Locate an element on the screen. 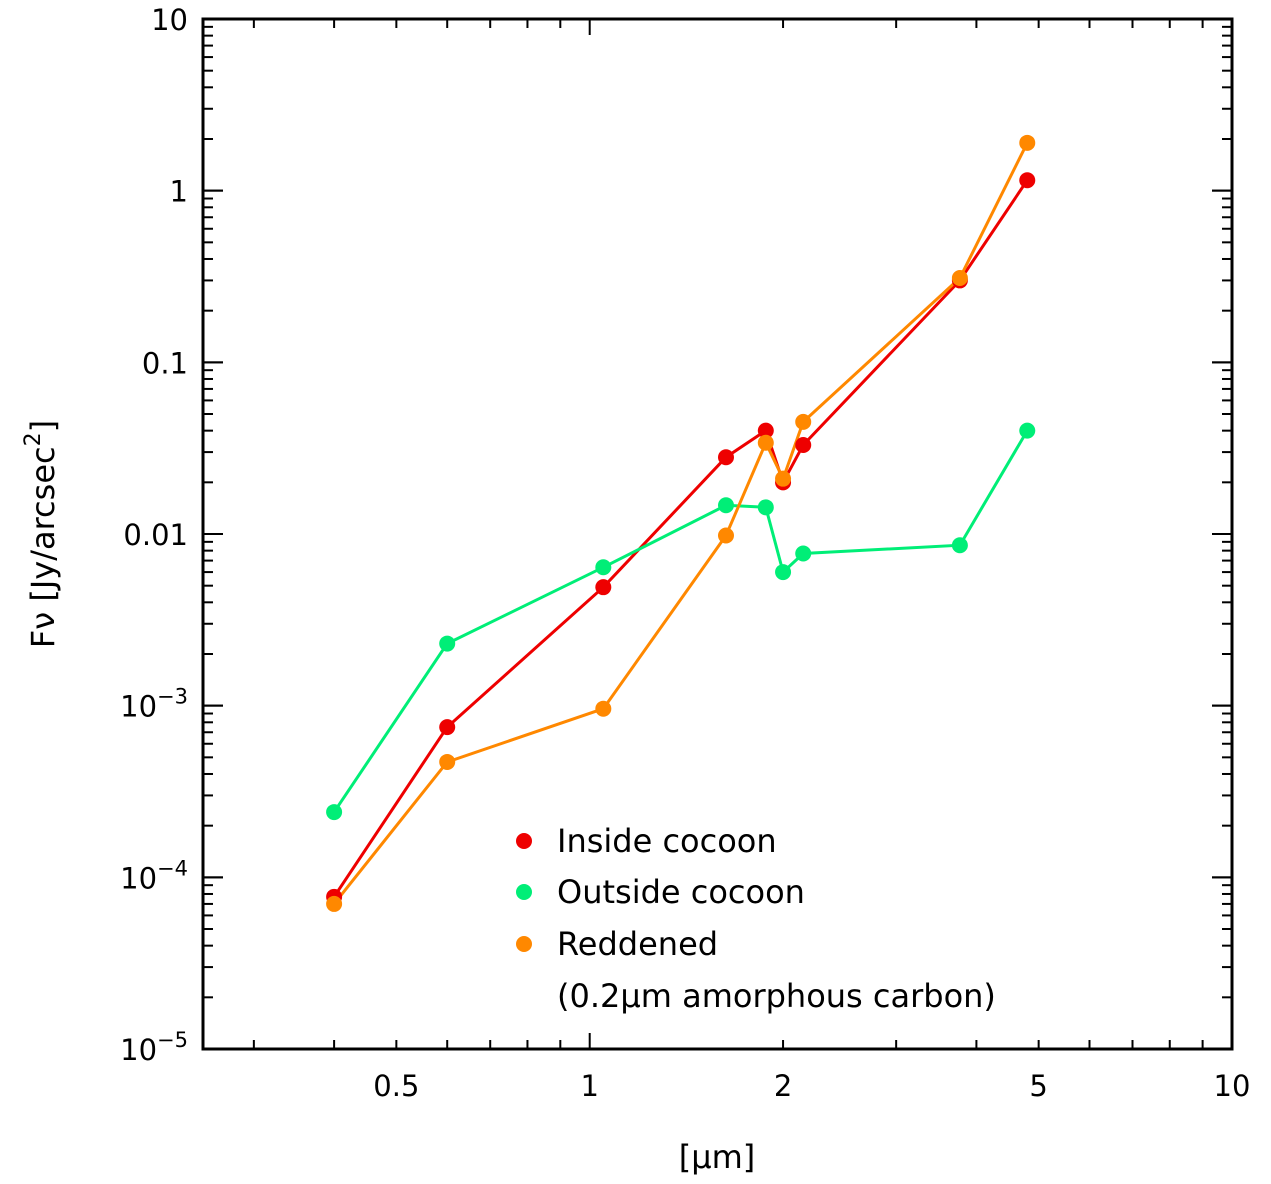  legend-label-outside: Outside cocoon is located at coordinates (681, 892).